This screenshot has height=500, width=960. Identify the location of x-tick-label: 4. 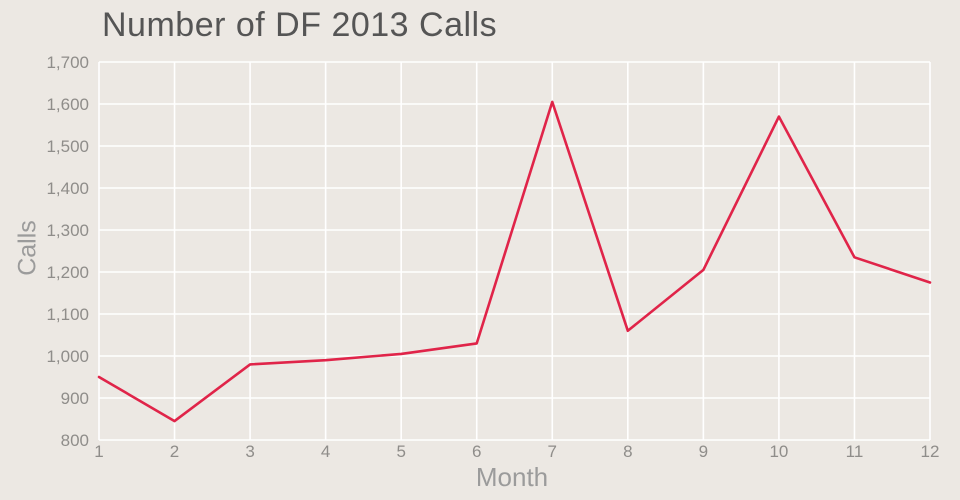
(325, 451).